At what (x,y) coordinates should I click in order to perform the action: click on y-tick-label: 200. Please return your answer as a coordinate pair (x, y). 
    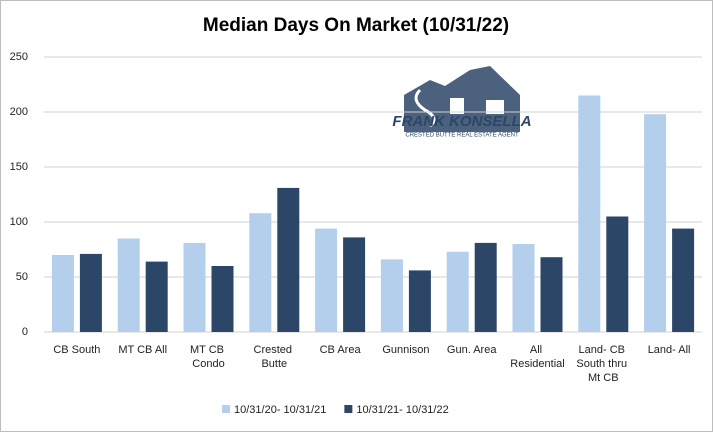
    Looking at the image, I should click on (19, 112).